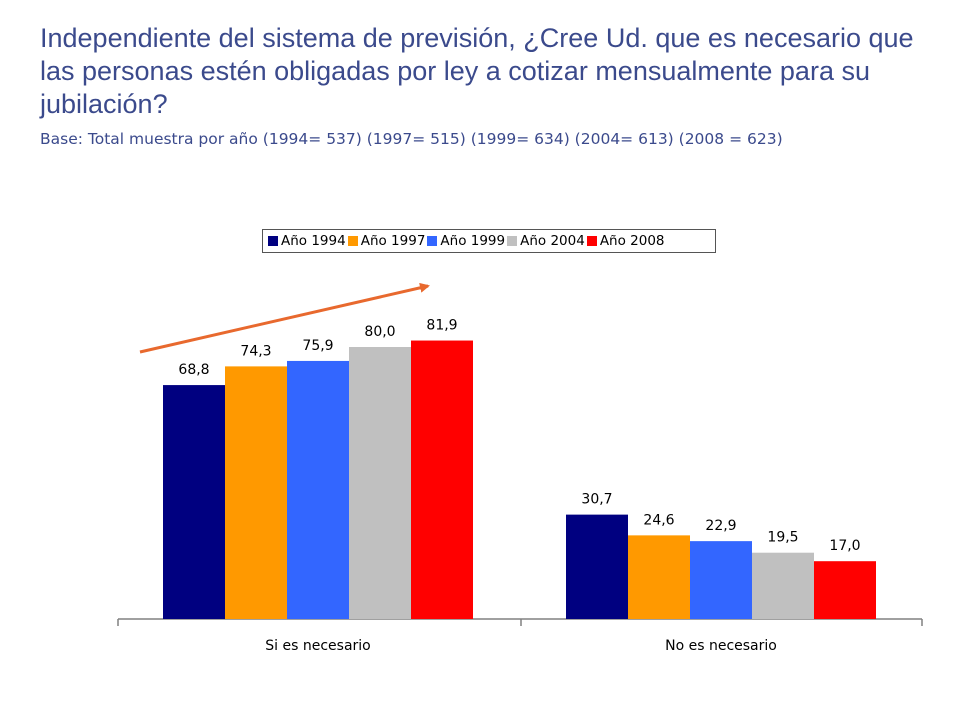 The height and width of the screenshot is (720, 960). I want to click on legend-item: Año 1994, so click(307, 241).